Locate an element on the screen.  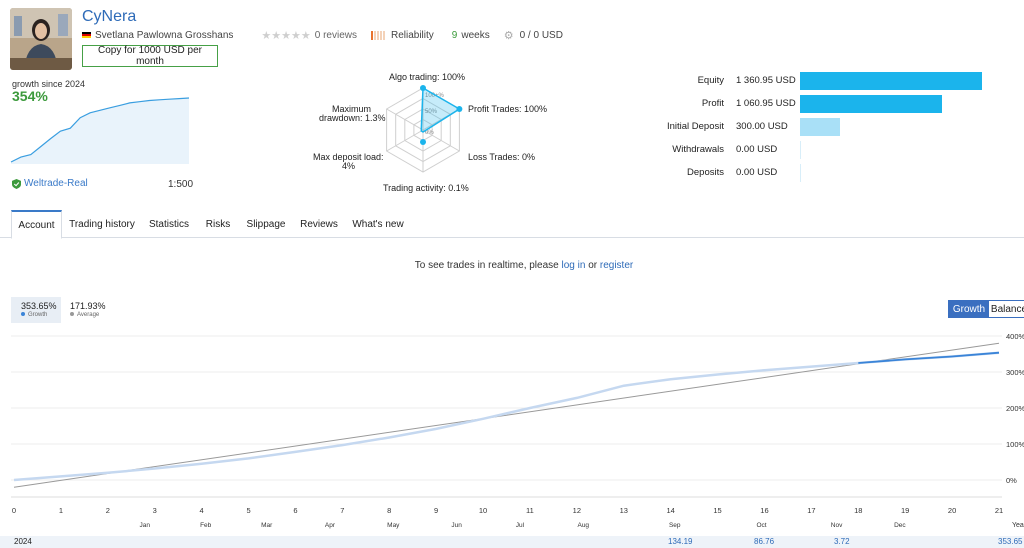
y-tick-label: 400% is located at coordinates (1015, 336).